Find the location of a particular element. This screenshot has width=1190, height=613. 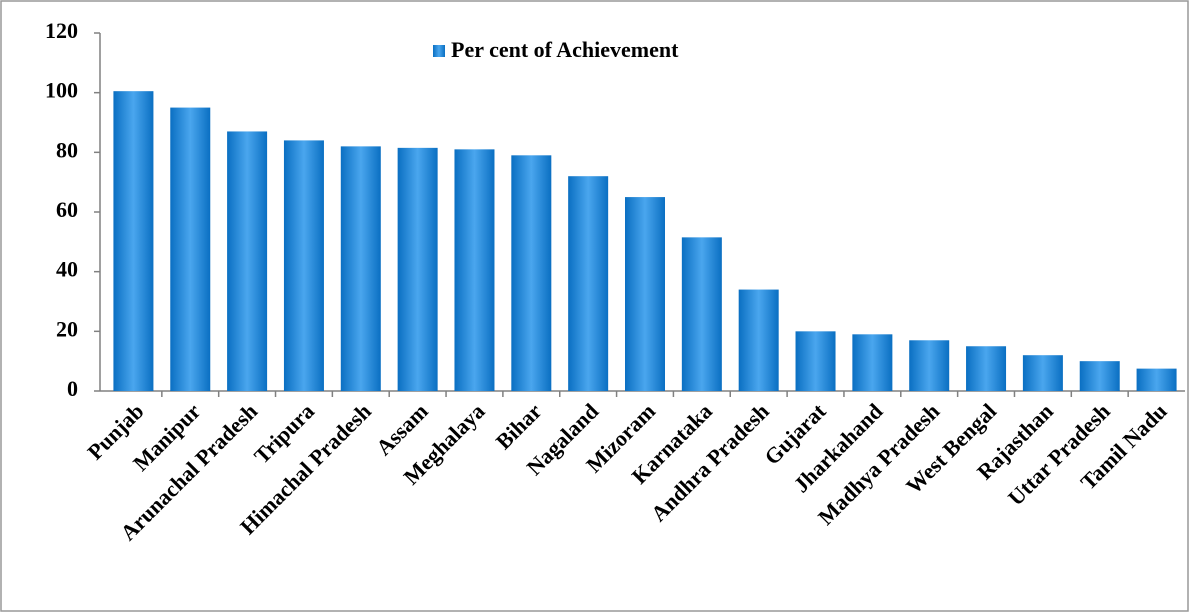

legend-label: Per cent of Achievement is located at coordinates (565, 49).